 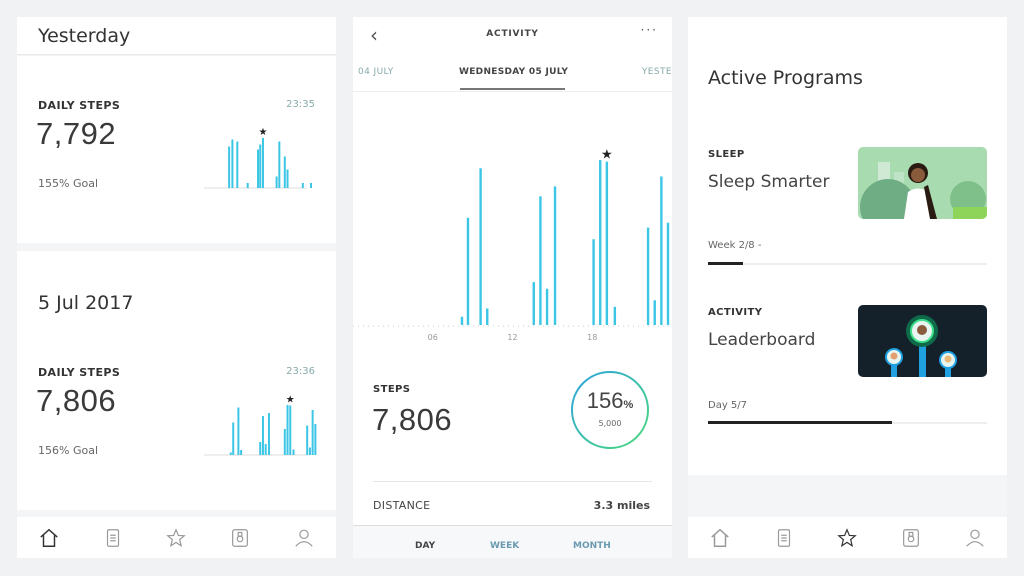 I want to click on percent-sign: %, so click(x=628, y=405).